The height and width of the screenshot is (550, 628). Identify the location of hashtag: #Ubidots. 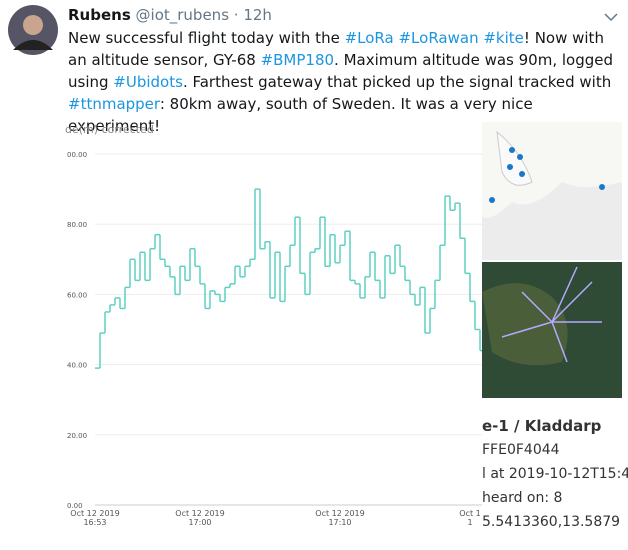
(148, 82).